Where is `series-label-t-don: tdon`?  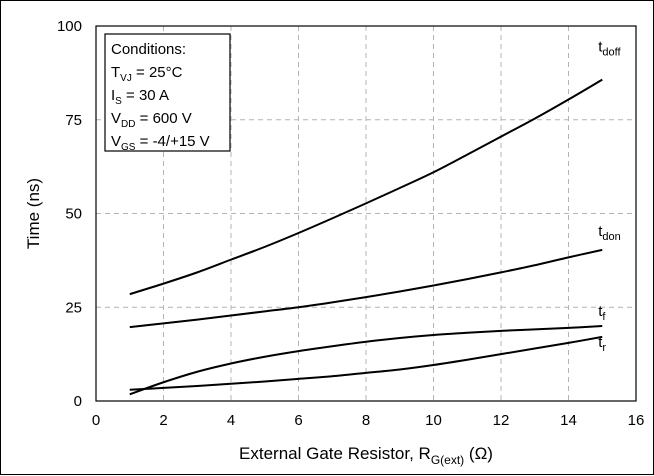 series-label-t-don: tdon is located at coordinates (609, 233).